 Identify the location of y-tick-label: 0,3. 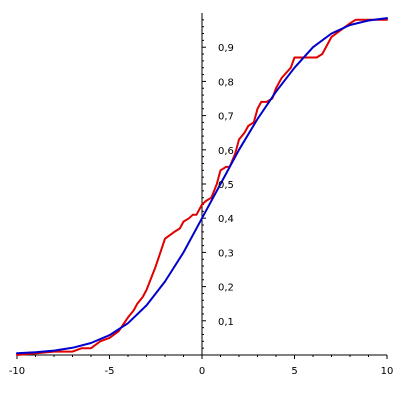
(226, 253).